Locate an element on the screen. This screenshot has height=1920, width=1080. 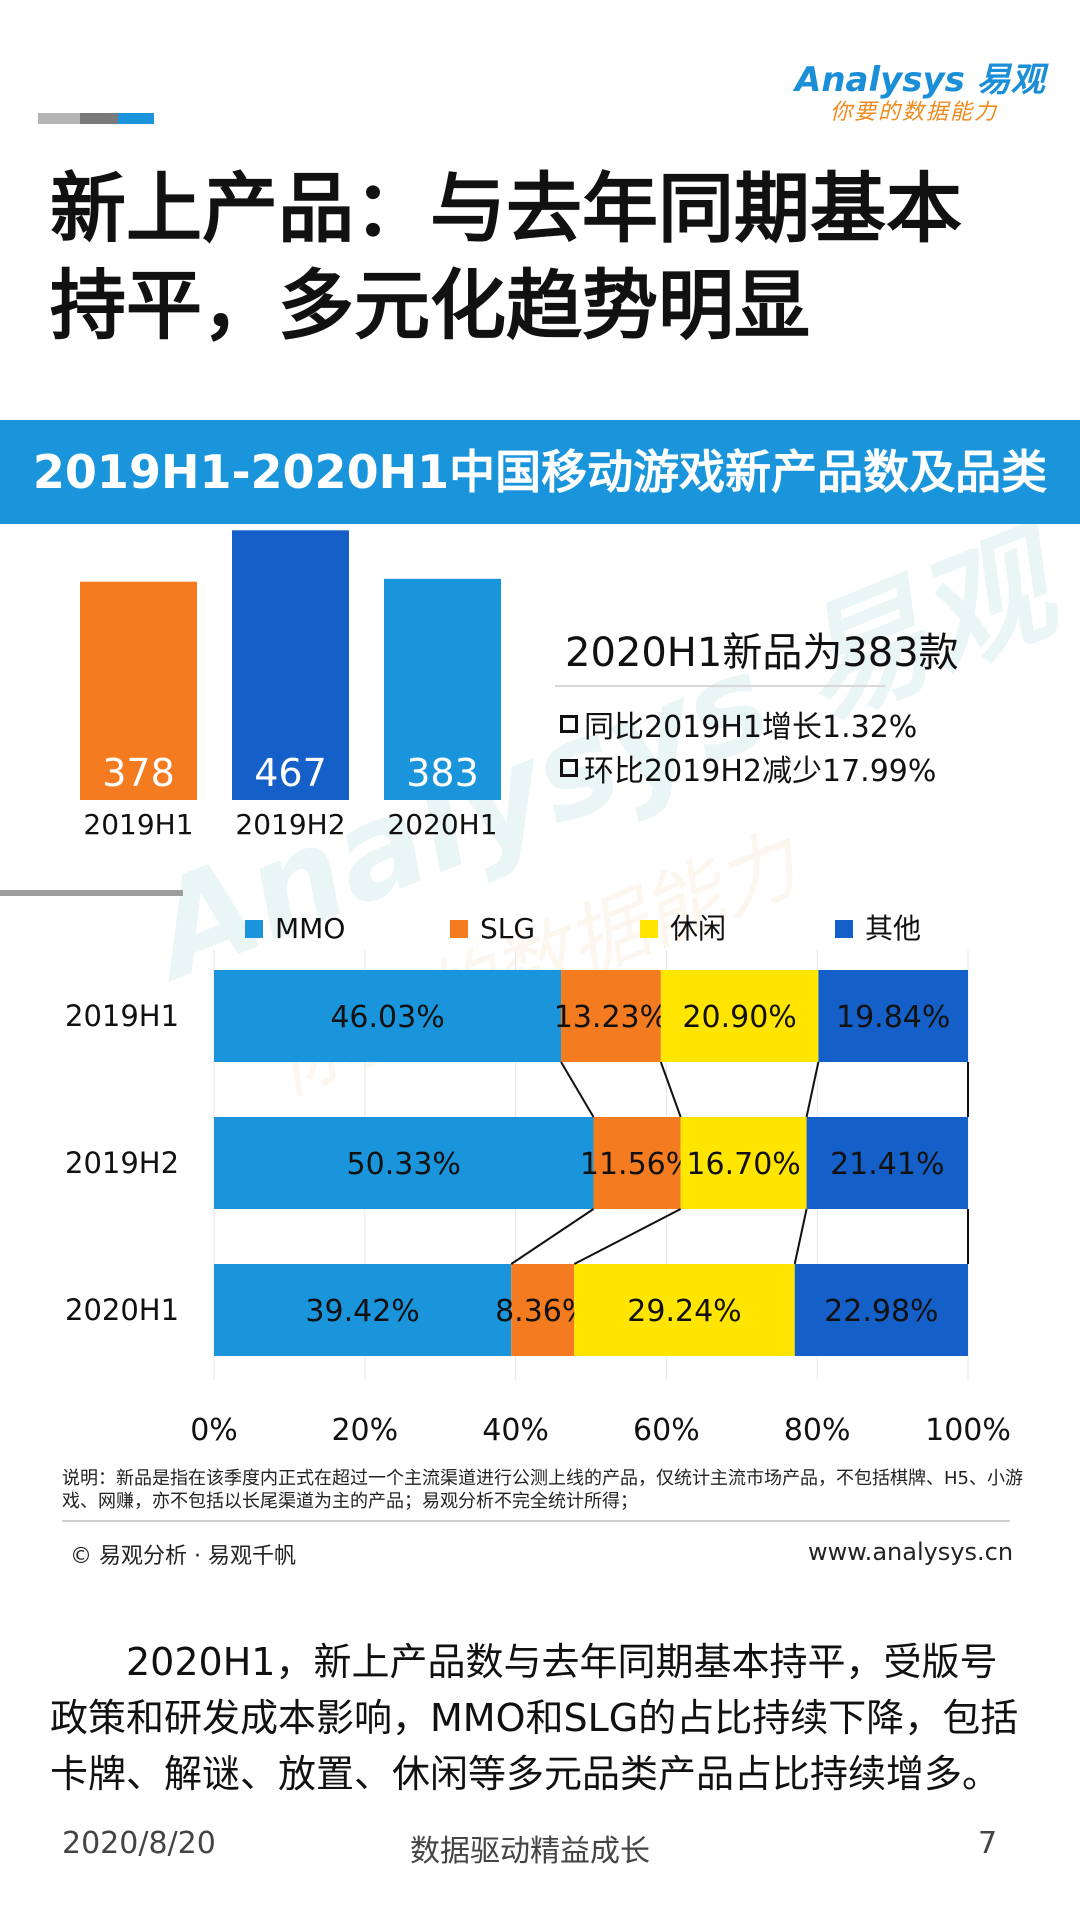
segment-value-label: 29.24% is located at coordinates (684, 1311).